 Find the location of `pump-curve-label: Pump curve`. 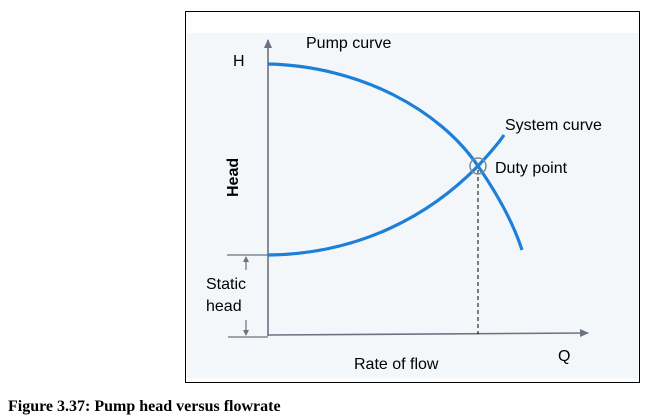

pump-curve-label: Pump curve is located at coordinates (348, 43).